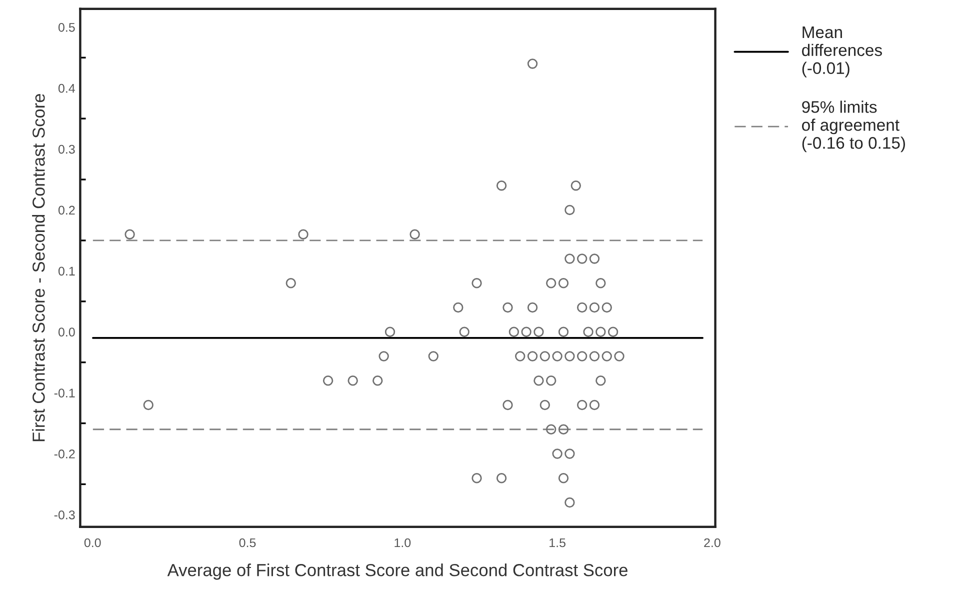 This screenshot has width=955, height=592. I want to click on y-tick-label: 0.1, so click(66, 271).